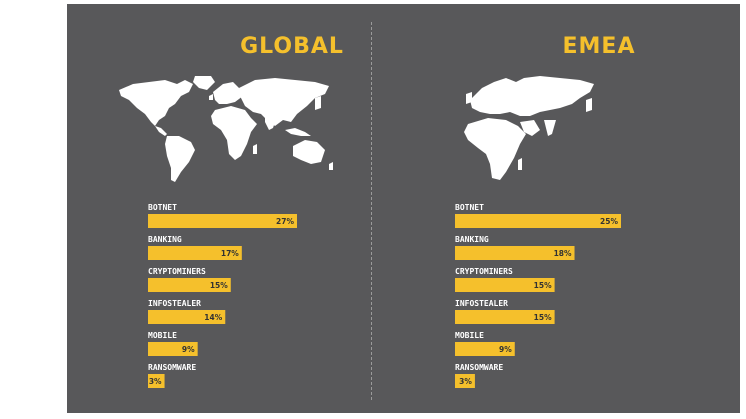  I want to click on global-value-label: 27%, so click(285, 221).